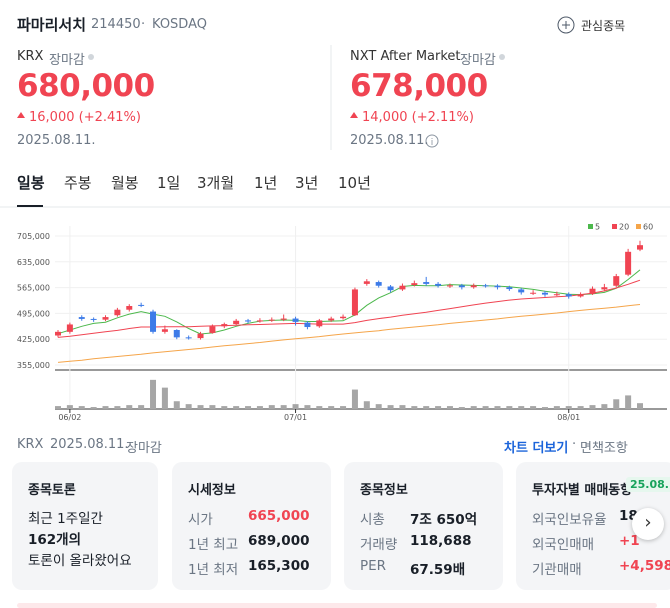 The image size is (670, 608). What do you see at coordinates (337, 605) in the screenshot?
I see `bottom-banner` at bounding box center [337, 605].